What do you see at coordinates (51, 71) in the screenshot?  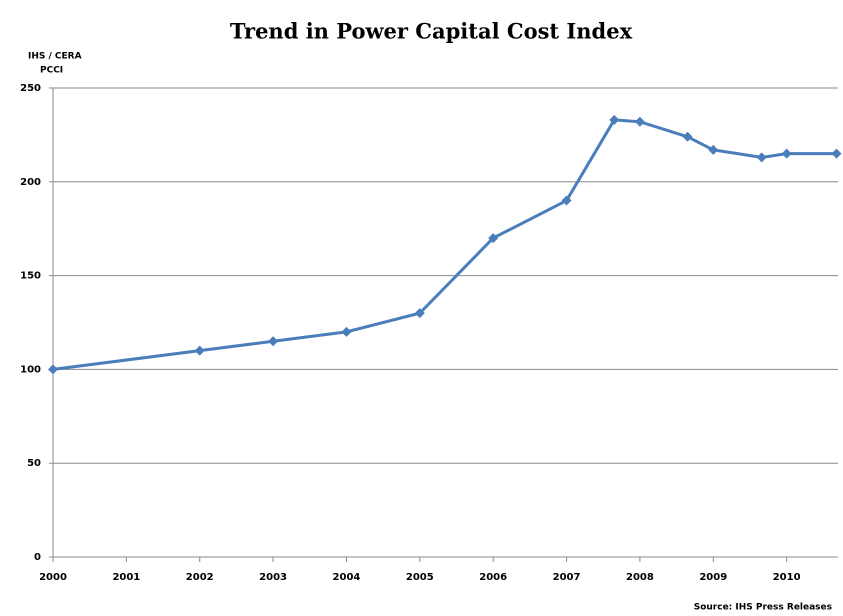 I see `y-axis-label: PCCI` at bounding box center [51, 71].